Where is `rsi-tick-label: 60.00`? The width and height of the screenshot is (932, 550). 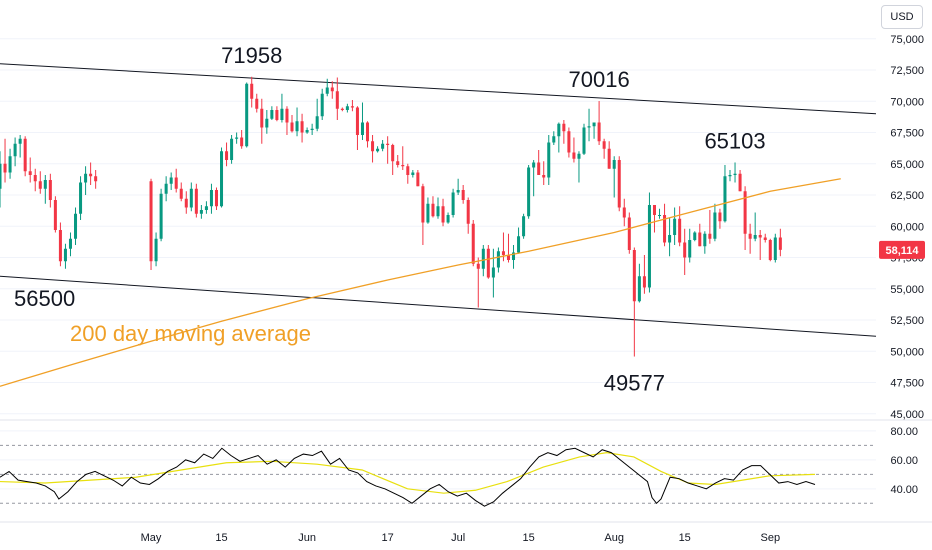
rsi-tick-label: 60.00 is located at coordinates (904, 461).